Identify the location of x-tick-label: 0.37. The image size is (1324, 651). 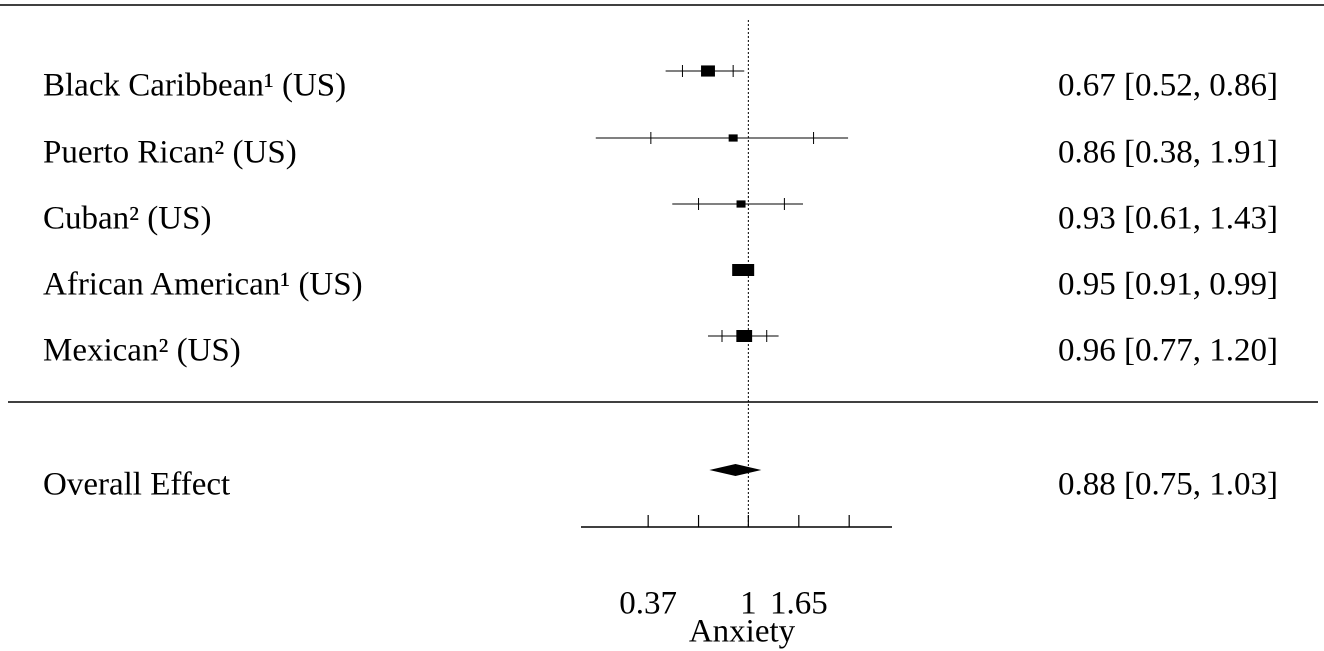
(648, 604).